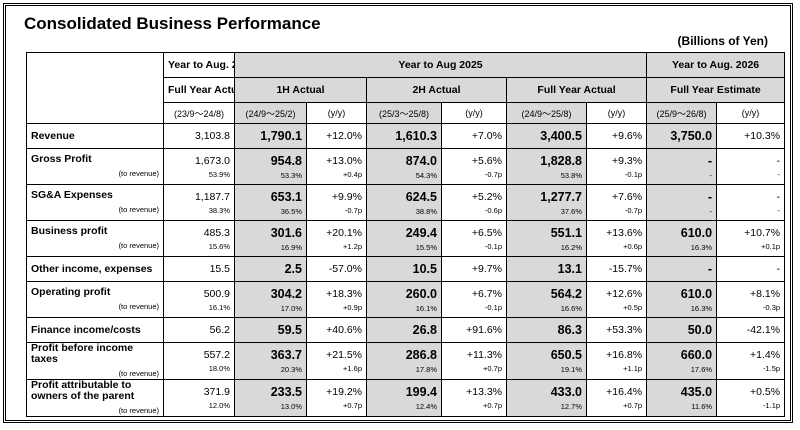  I want to click on title: Consolidated Business Performance, so click(172, 23).